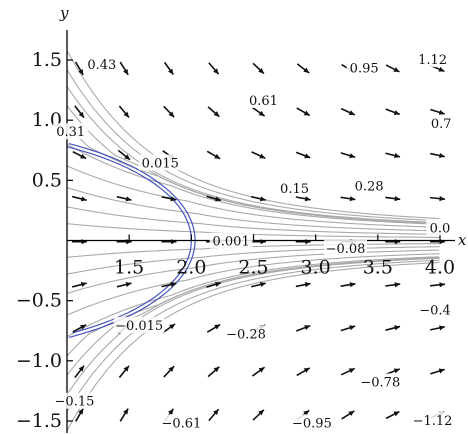 This screenshot has width=468, height=434. I want to click on contour-label: −1.12, so click(433, 420).